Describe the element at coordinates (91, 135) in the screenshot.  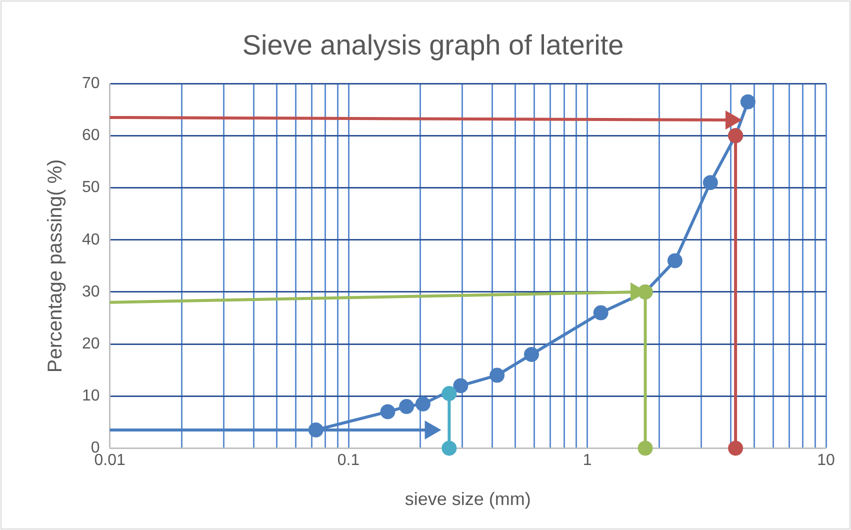
I see `y-tick-label: 60` at that location.